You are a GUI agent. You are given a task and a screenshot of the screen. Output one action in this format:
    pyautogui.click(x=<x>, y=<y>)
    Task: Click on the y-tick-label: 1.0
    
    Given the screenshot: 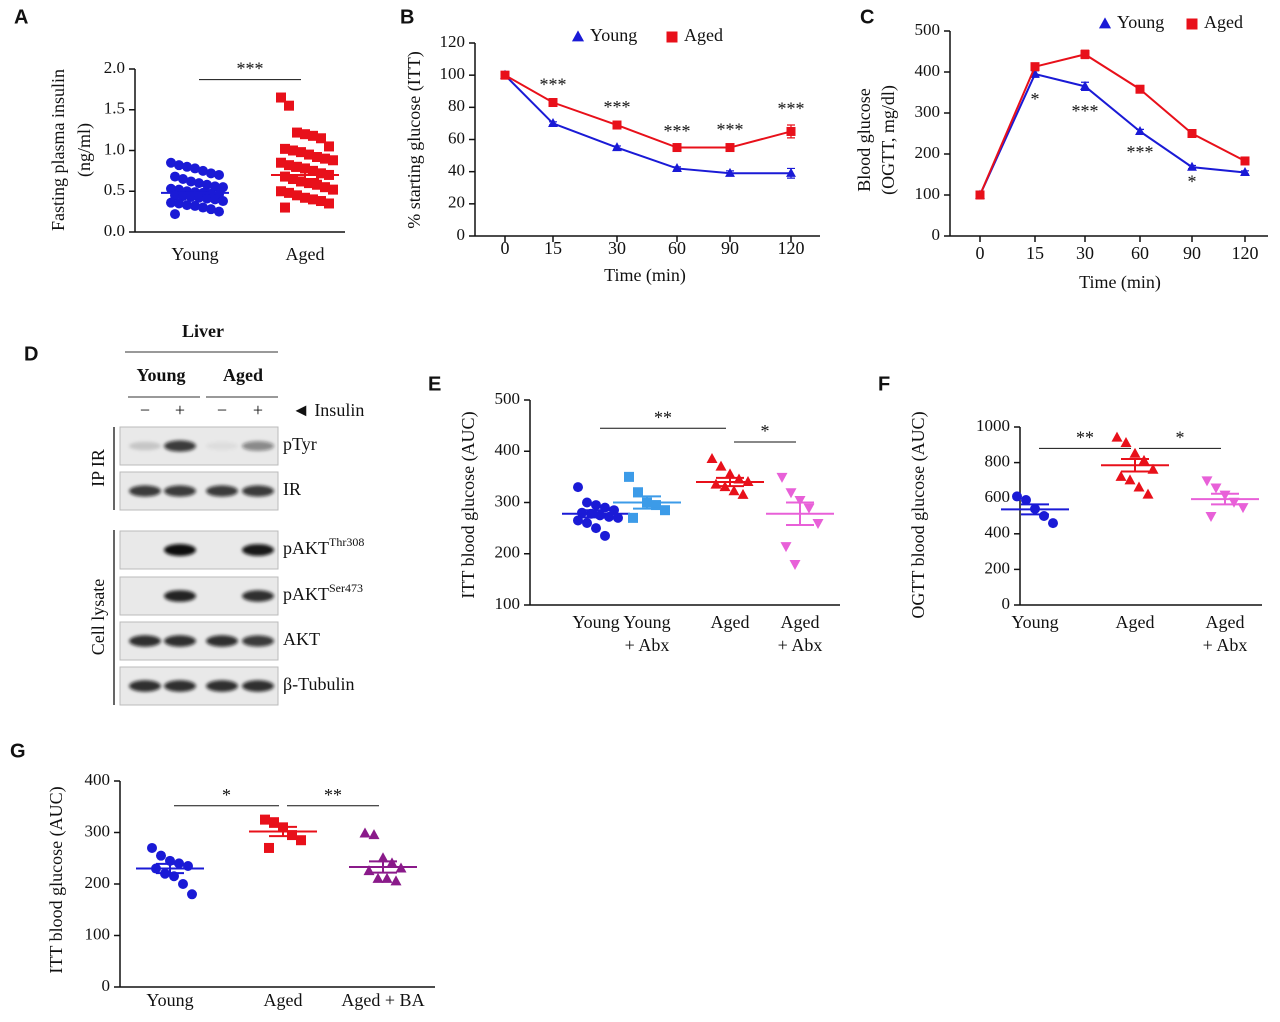 What is the action you would take?
    pyautogui.click(x=114, y=148)
    